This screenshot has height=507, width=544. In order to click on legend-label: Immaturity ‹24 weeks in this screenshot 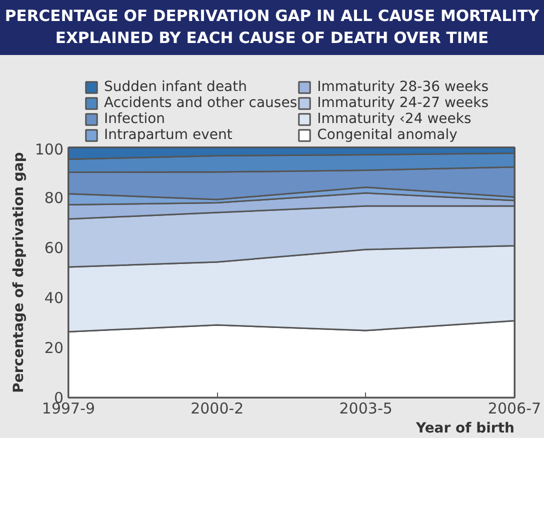, I will do `click(394, 119)`.